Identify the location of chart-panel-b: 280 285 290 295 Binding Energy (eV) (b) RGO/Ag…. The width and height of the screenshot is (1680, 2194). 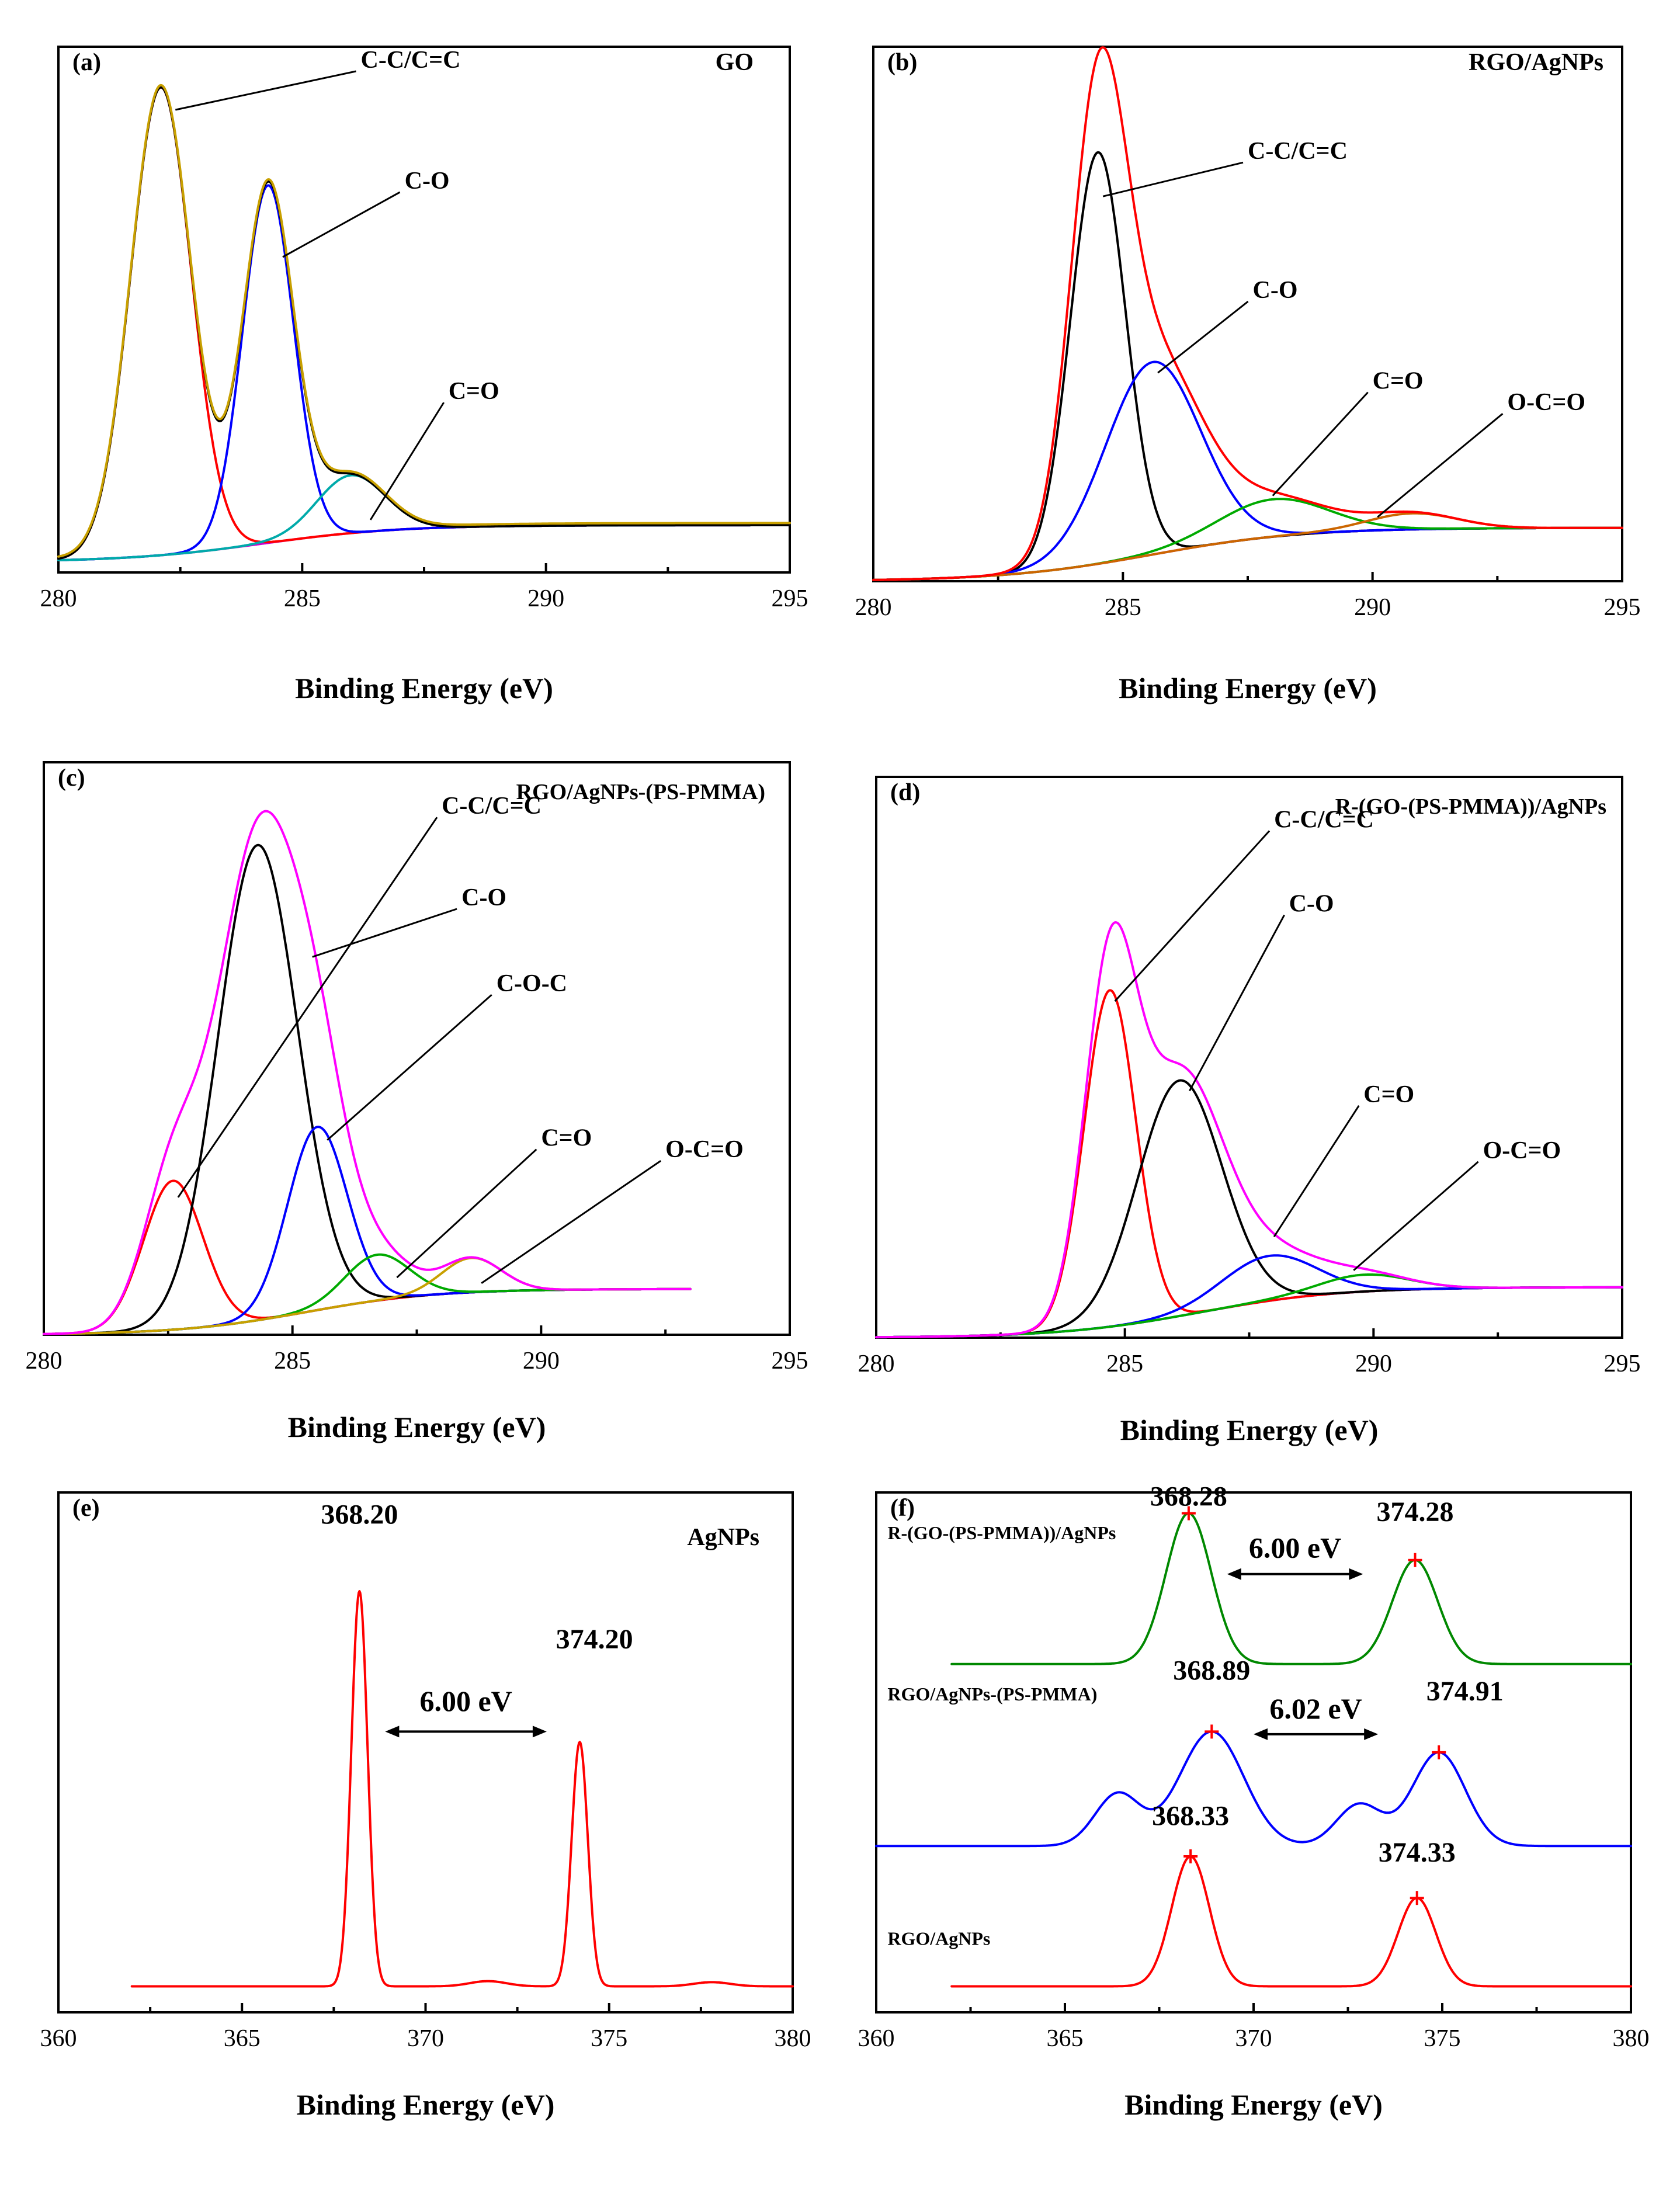
(1248, 375).